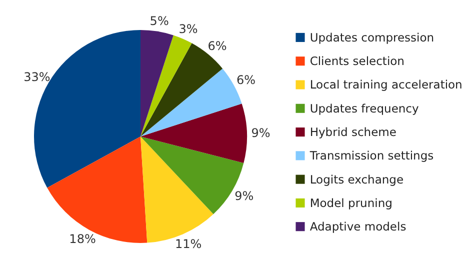 Image resolution: width=474 pixels, height=272 pixels. I want to click on data-label: 33%, so click(37, 77).